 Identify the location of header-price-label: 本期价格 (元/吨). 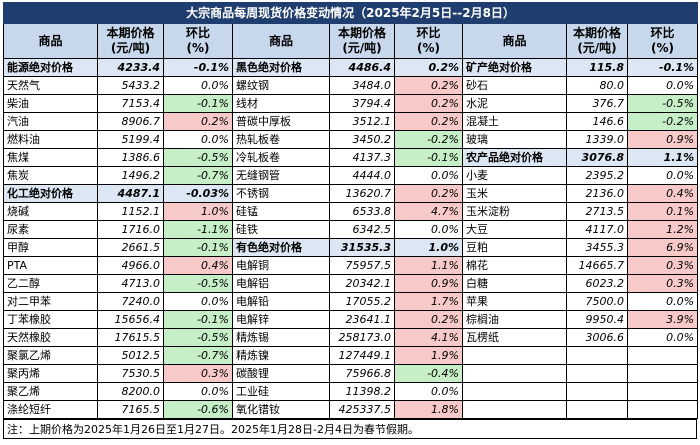
(361, 40).